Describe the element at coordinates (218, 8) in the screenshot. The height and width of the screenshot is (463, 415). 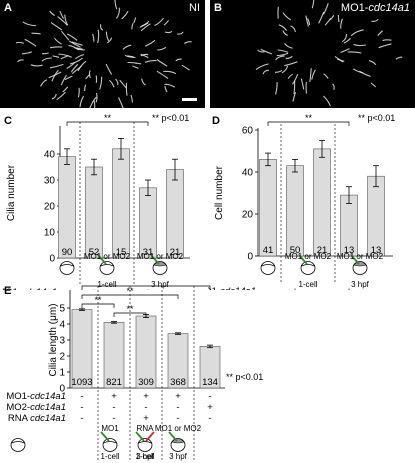
I see `panel-label-b: B` at that location.